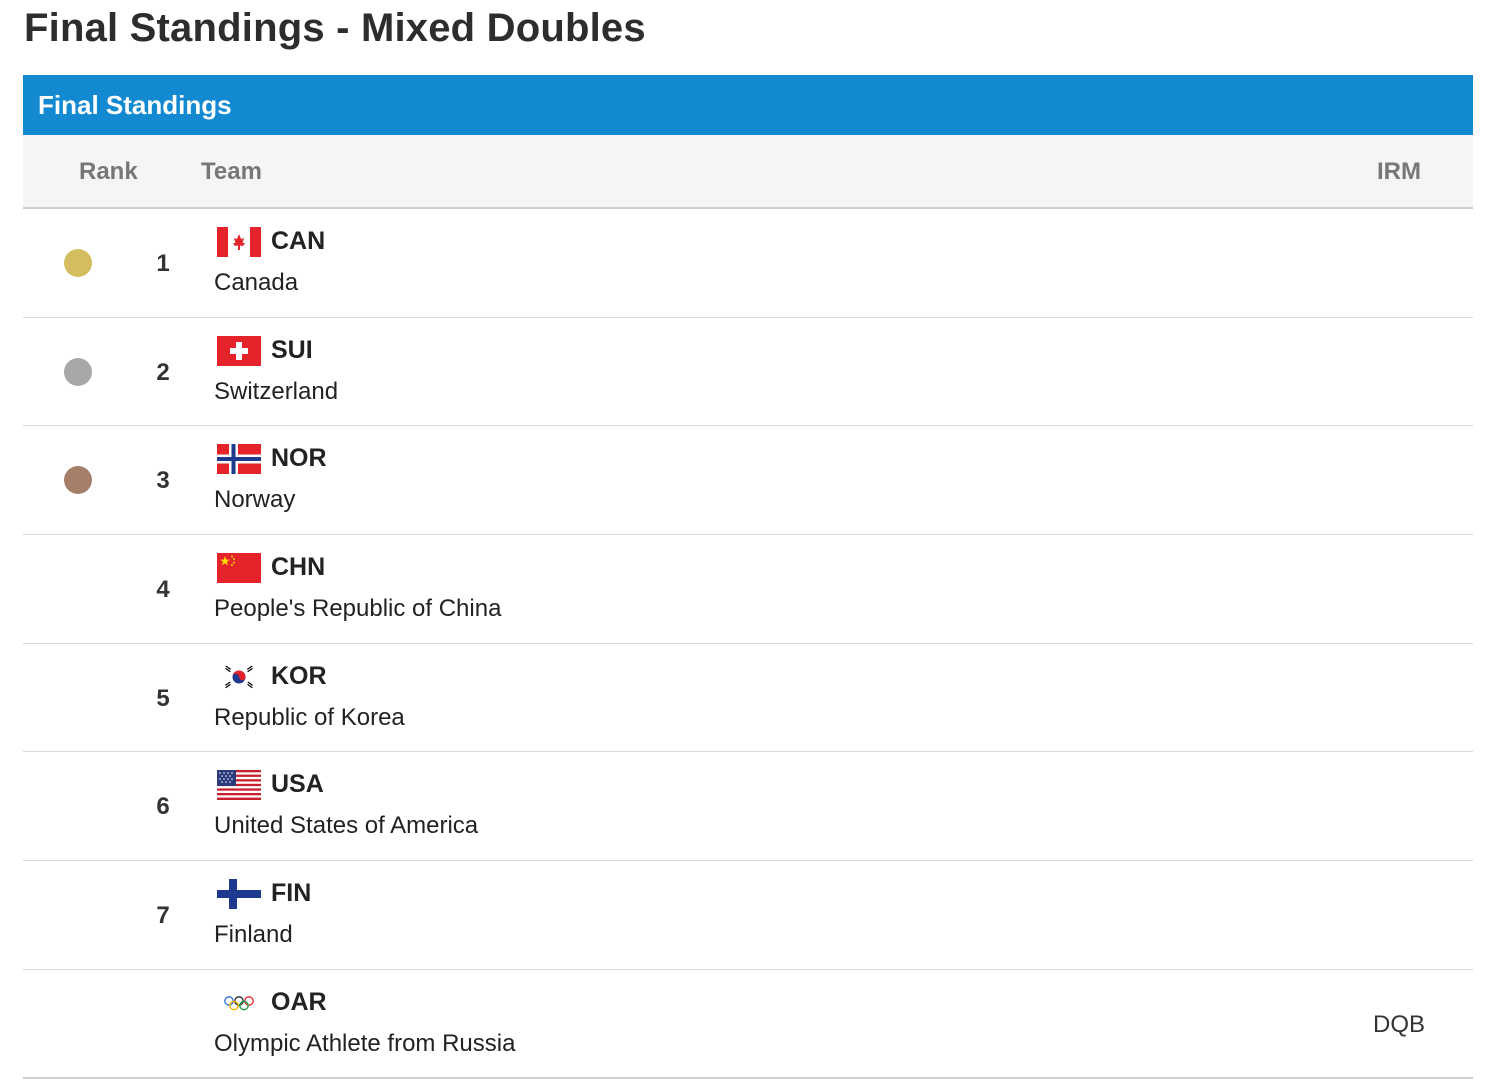  What do you see at coordinates (239, 676) in the screenshot?
I see `korea-flag-icon` at bounding box center [239, 676].